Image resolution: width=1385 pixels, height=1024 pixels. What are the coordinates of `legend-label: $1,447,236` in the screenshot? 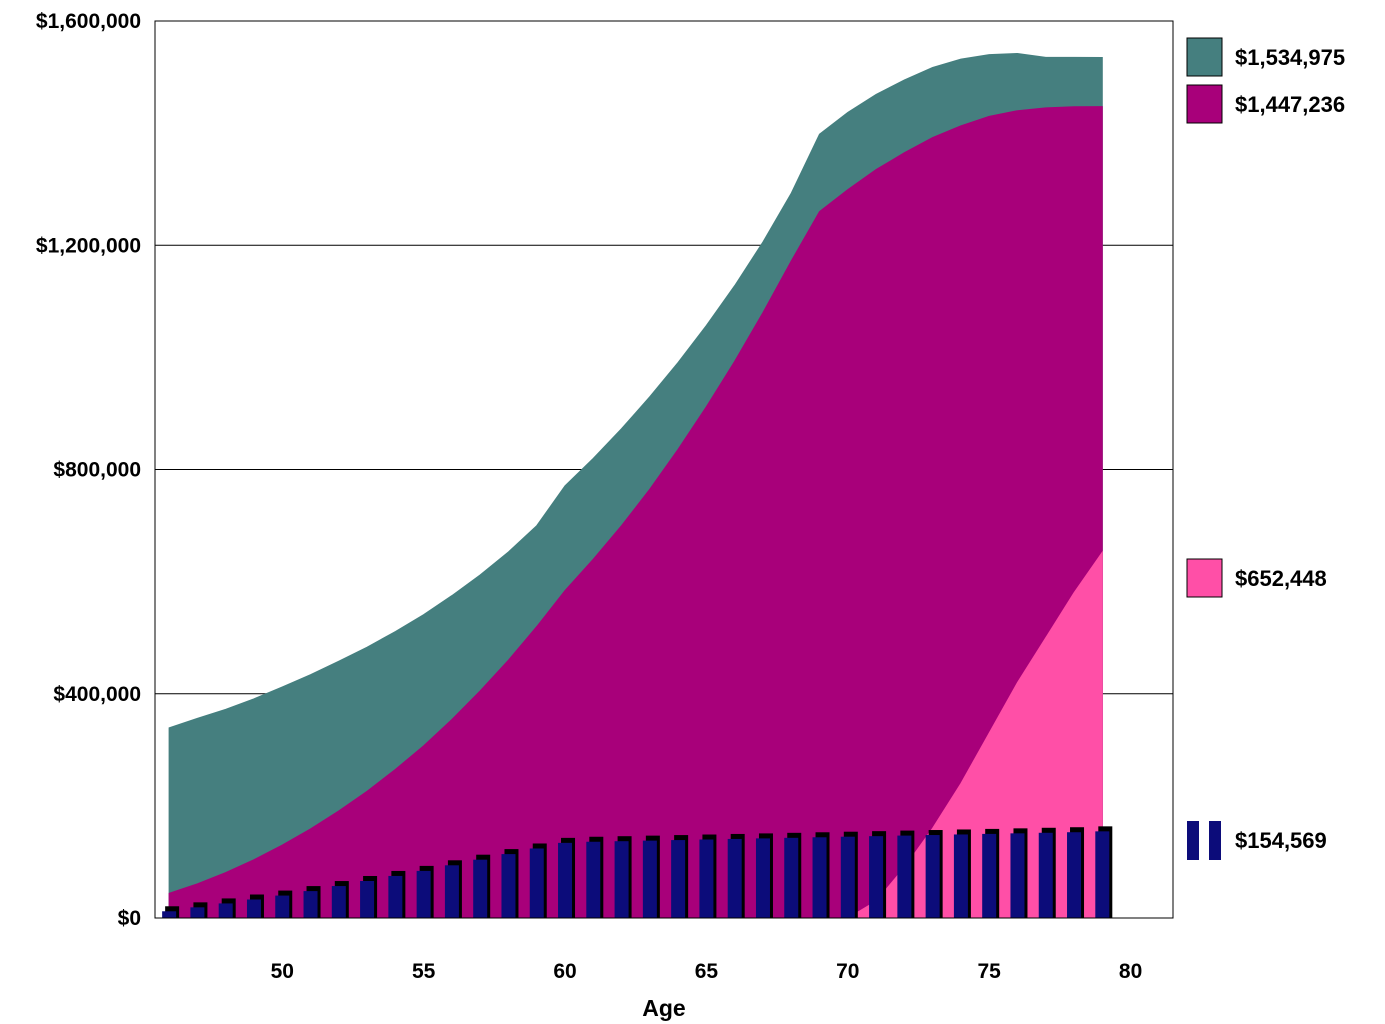 It's located at (1290, 104).